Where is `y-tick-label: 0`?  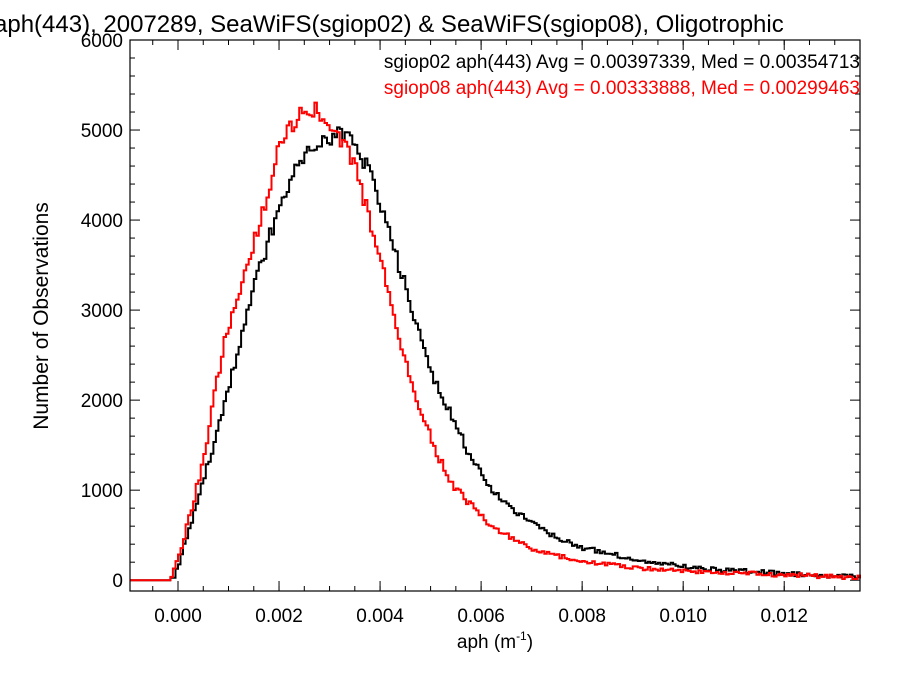 y-tick-label: 0 is located at coordinates (117, 581).